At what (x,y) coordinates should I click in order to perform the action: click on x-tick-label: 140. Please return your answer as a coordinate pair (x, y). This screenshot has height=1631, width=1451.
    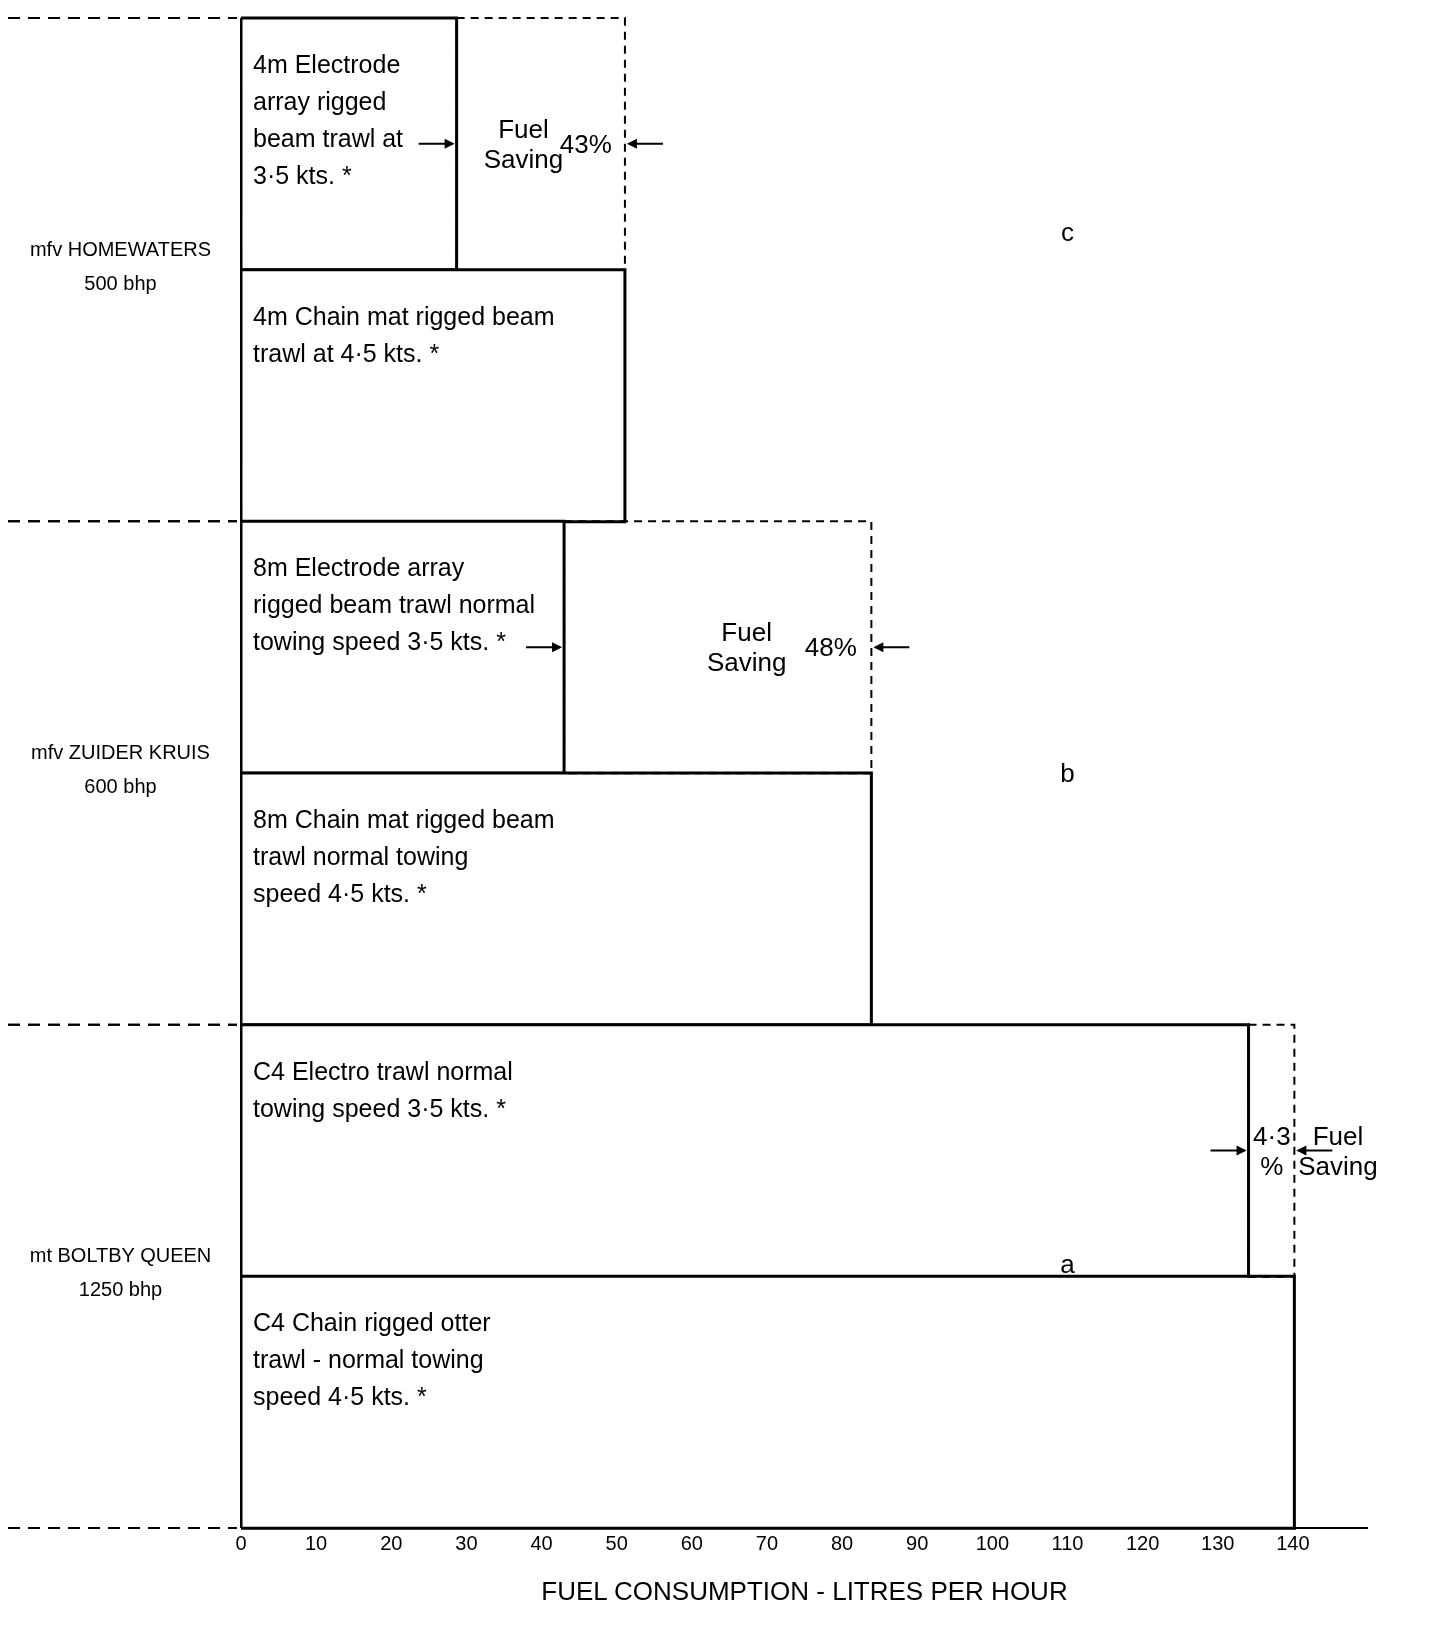
    Looking at the image, I should click on (1293, 1543).